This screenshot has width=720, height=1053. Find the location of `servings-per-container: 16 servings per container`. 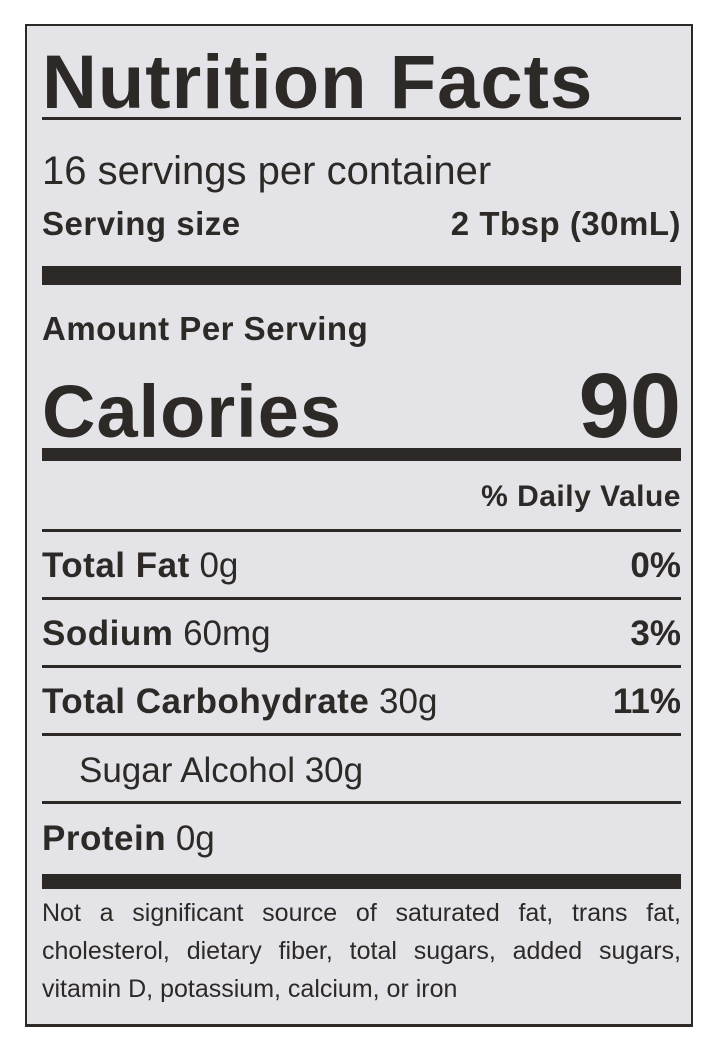

servings-per-container: 16 servings per container is located at coordinates (267, 171).